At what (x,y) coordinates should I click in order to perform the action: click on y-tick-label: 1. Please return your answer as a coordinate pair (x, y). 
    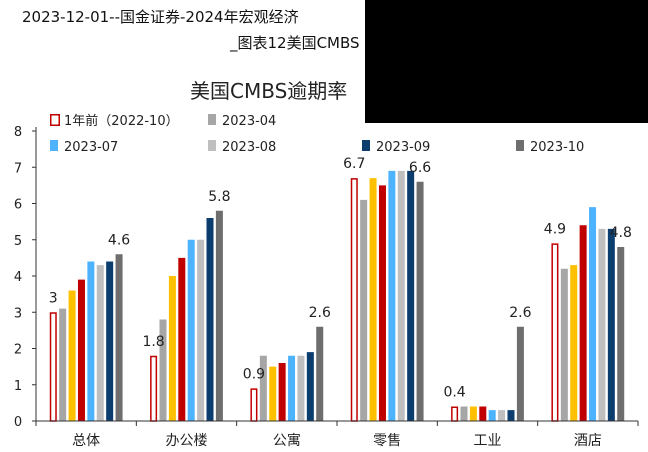
    Looking at the image, I should click on (18, 386).